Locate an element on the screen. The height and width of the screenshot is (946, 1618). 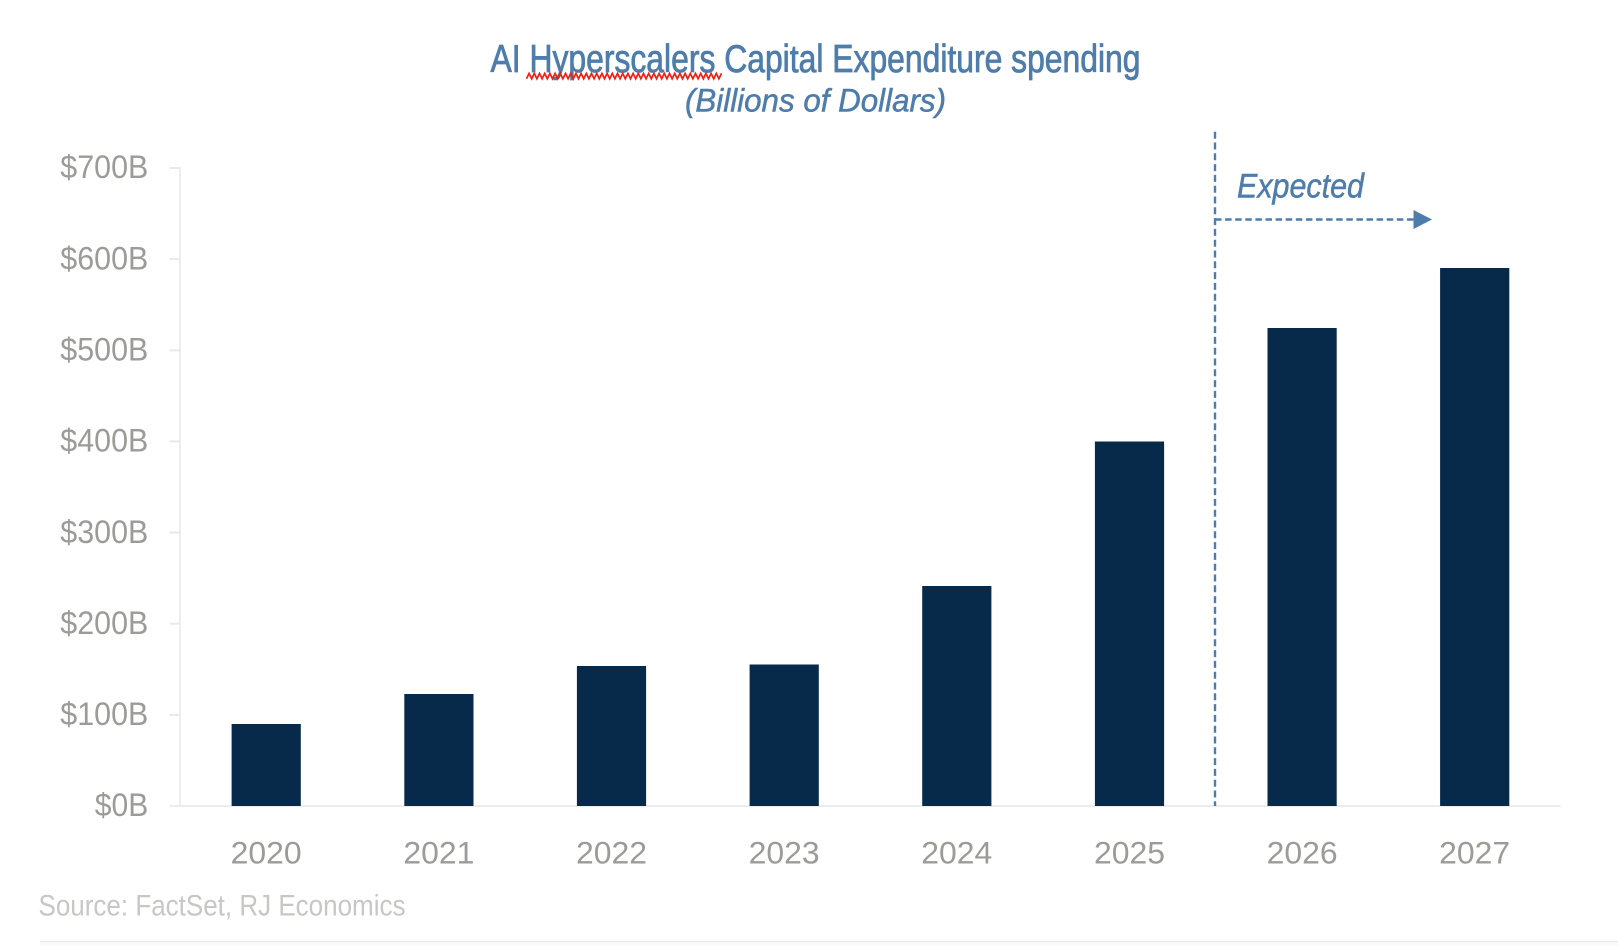
svg-text: 2023 is located at coordinates (784, 853).